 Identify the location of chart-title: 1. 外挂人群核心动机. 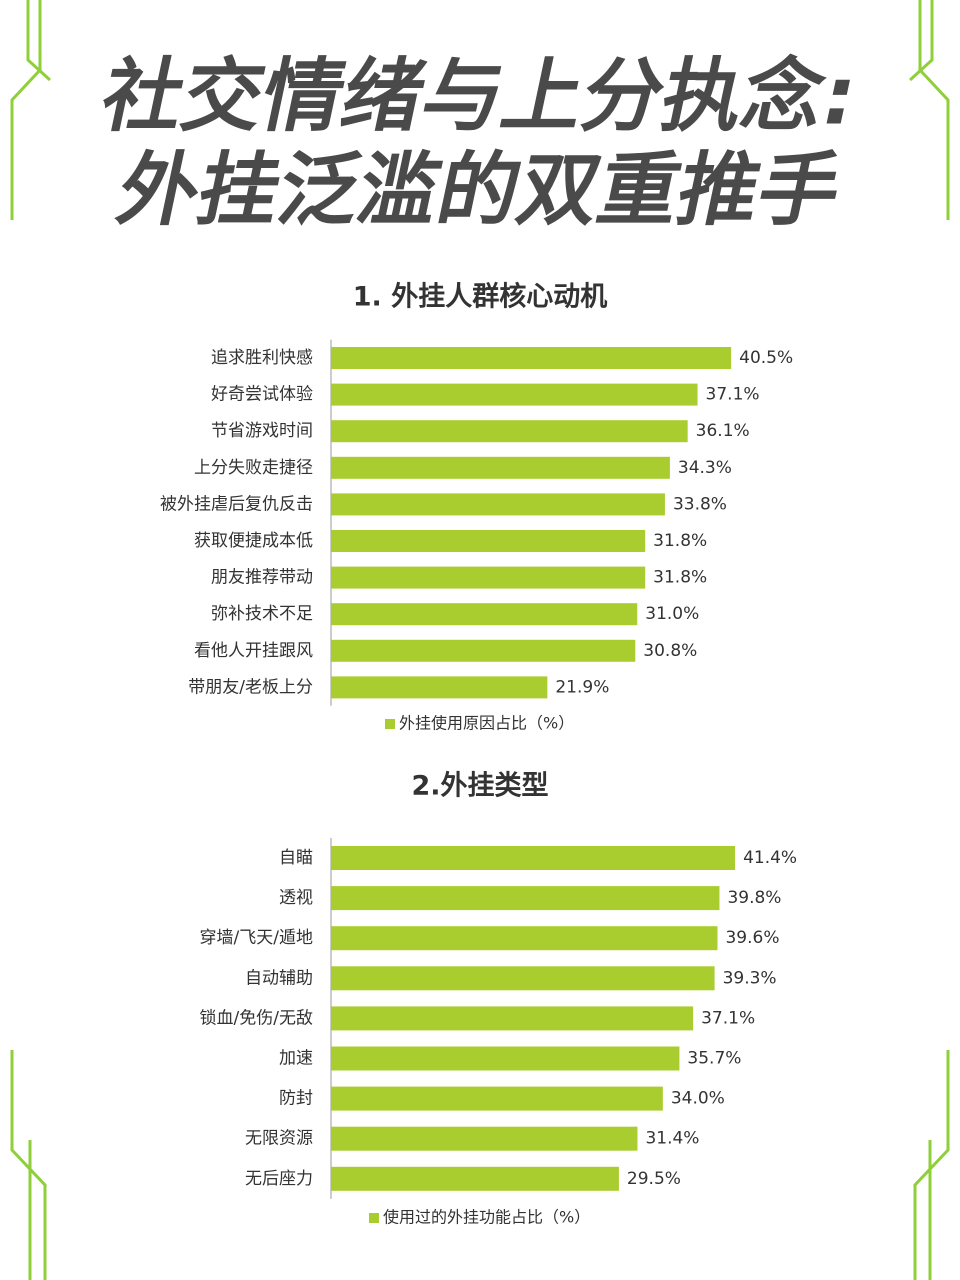
(480, 297).